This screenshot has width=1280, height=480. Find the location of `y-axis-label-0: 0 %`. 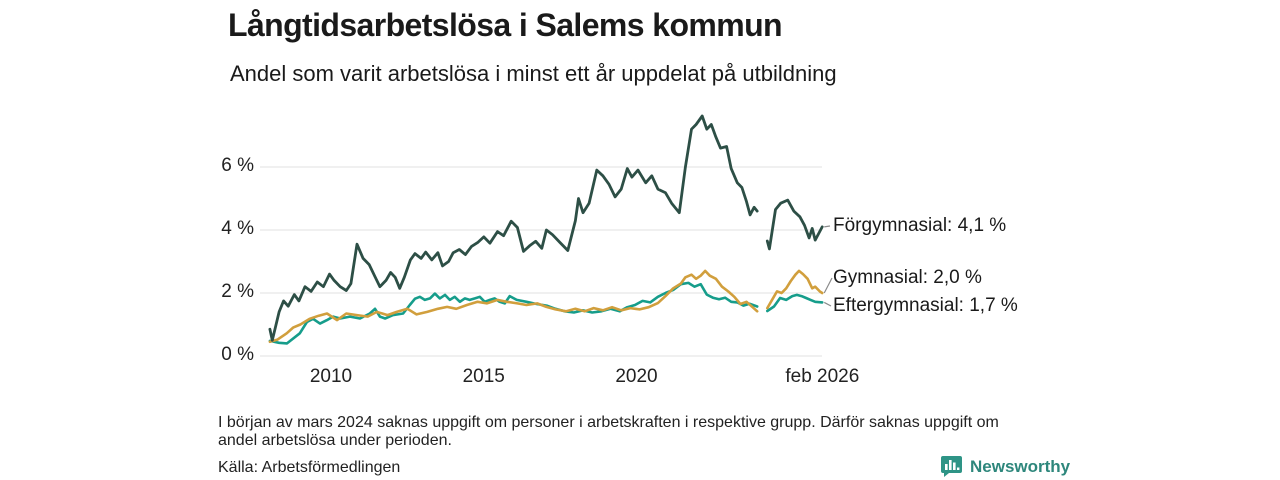

y-axis-label-0: 0 % is located at coordinates (237, 354).